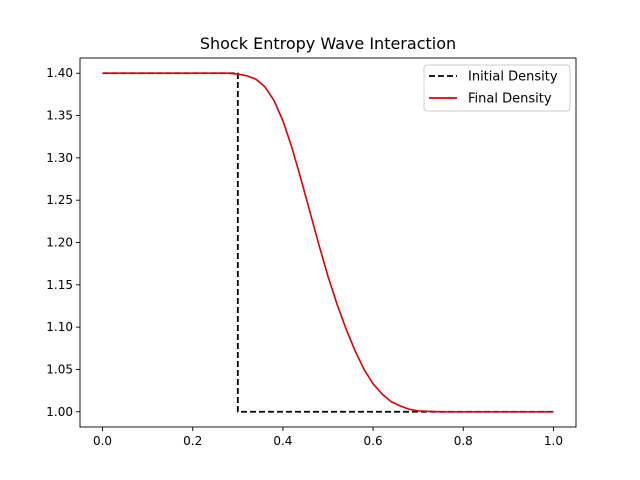 This screenshot has height=480, width=640. Describe the element at coordinates (59, 158) in the screenshot. I see `y-tick-label: 1.30` at that location.